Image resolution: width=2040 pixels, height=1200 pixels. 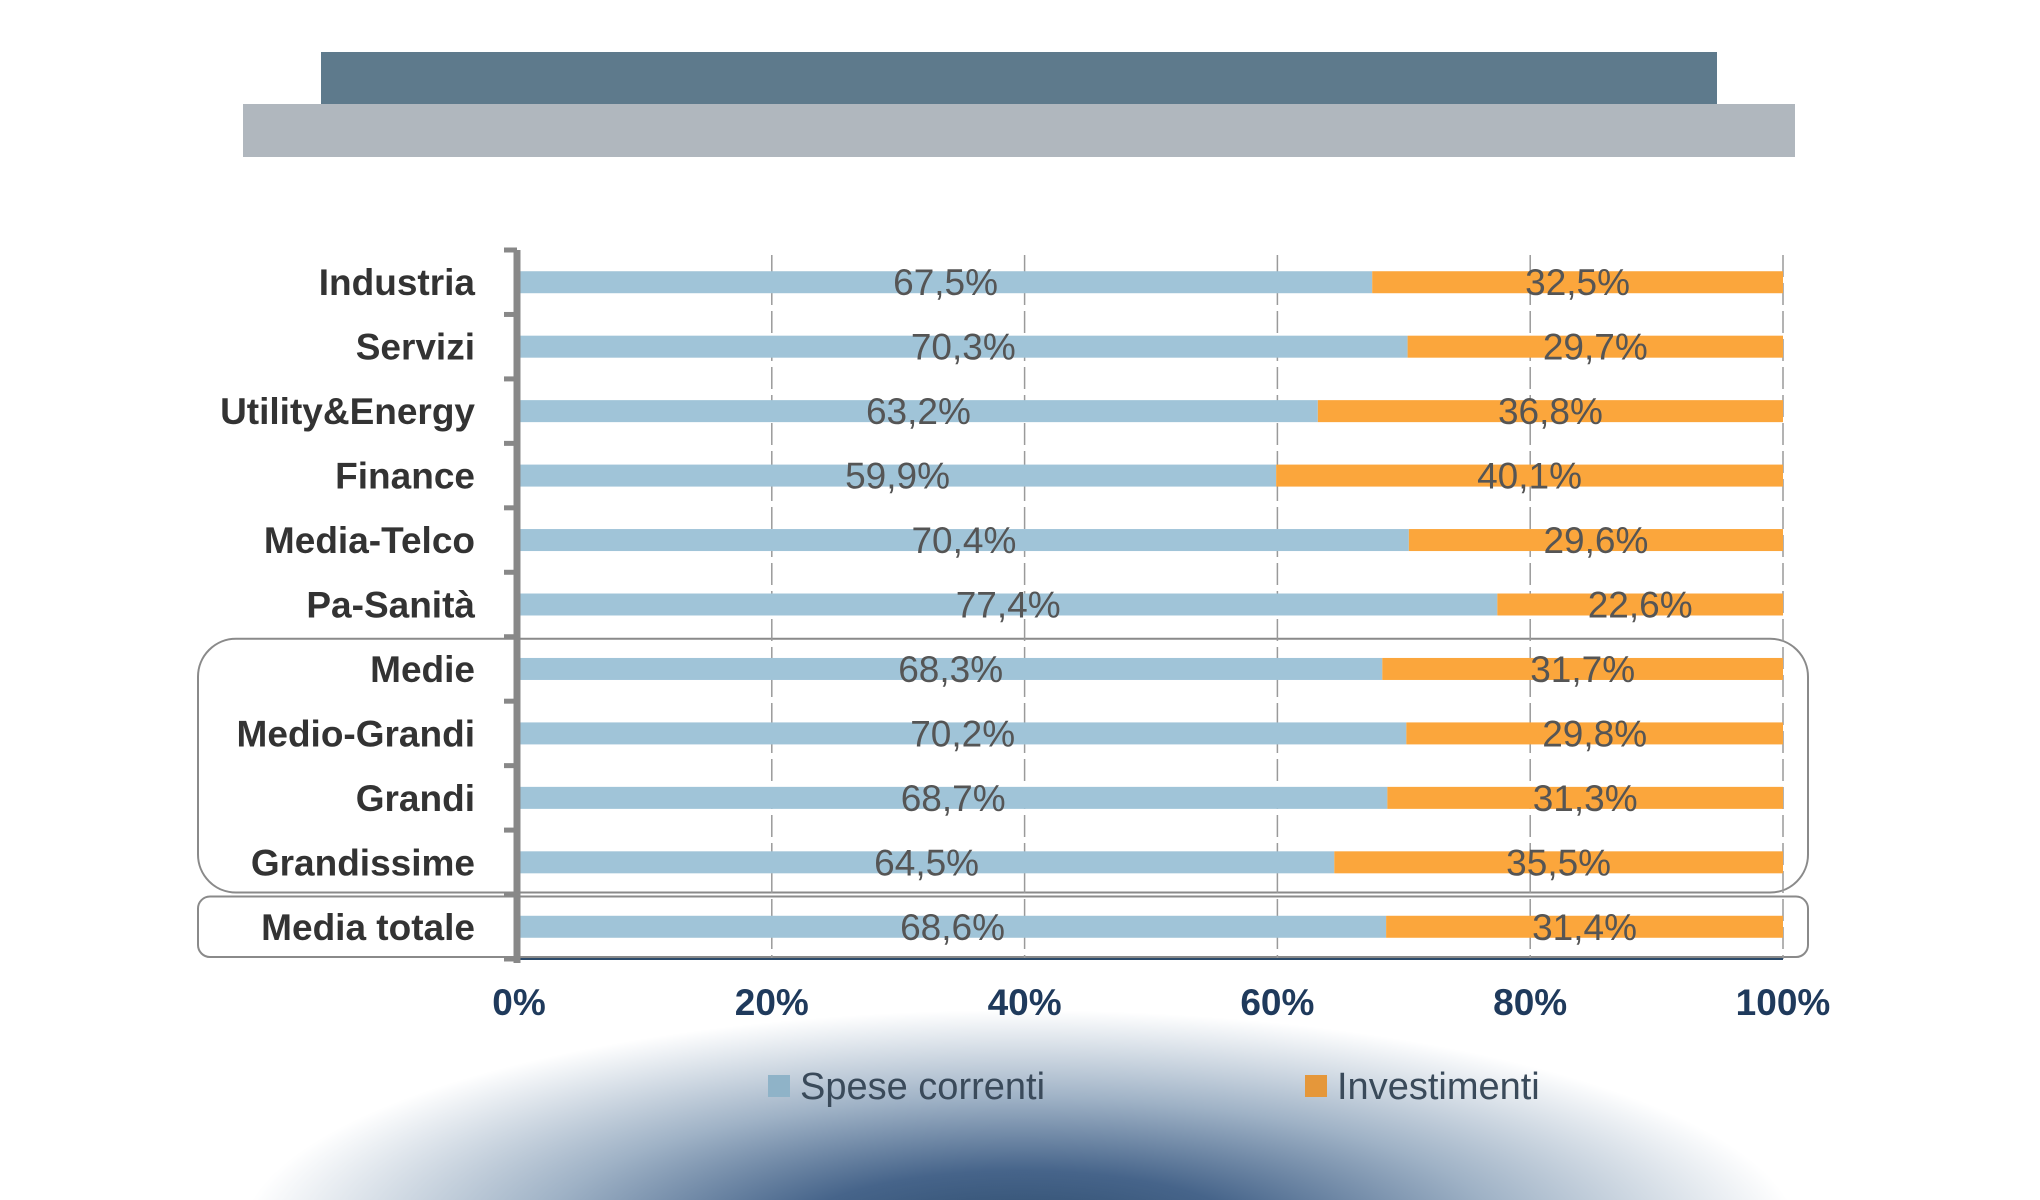 What do you see at coordinates (1019, 130) in the screenshot?
I see `header-band-light` at bounding box center [1019, 130].